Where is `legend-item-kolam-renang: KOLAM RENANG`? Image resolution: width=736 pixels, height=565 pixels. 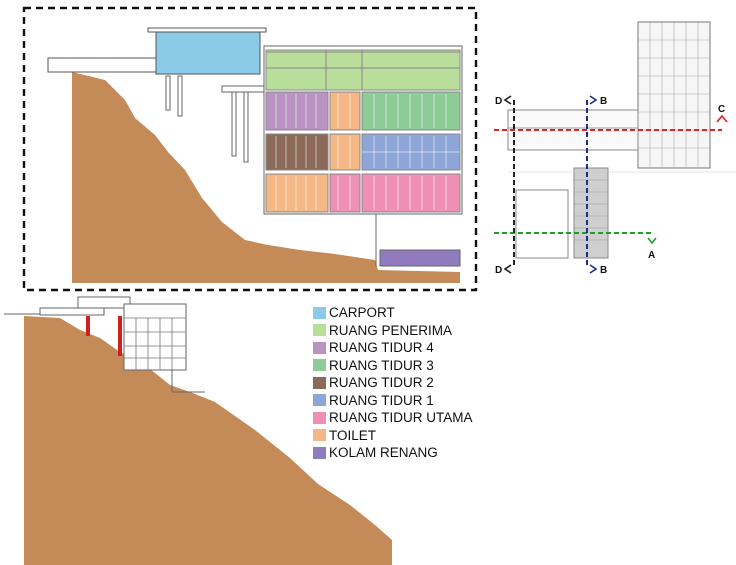 legend-item-kolam-renang: KOLAM RENANG is located at coordinates (393, 453).